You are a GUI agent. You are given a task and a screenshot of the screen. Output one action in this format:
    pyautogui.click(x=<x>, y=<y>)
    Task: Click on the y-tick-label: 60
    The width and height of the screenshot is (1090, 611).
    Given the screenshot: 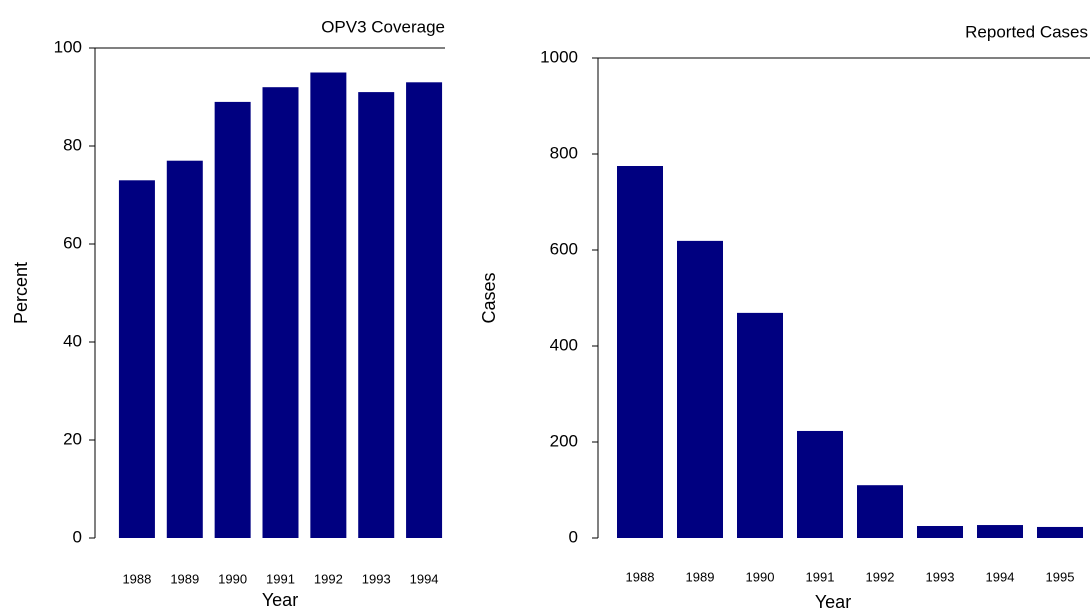 What is the action you would take?
    pyautogui.click(x=72, y=242)
    